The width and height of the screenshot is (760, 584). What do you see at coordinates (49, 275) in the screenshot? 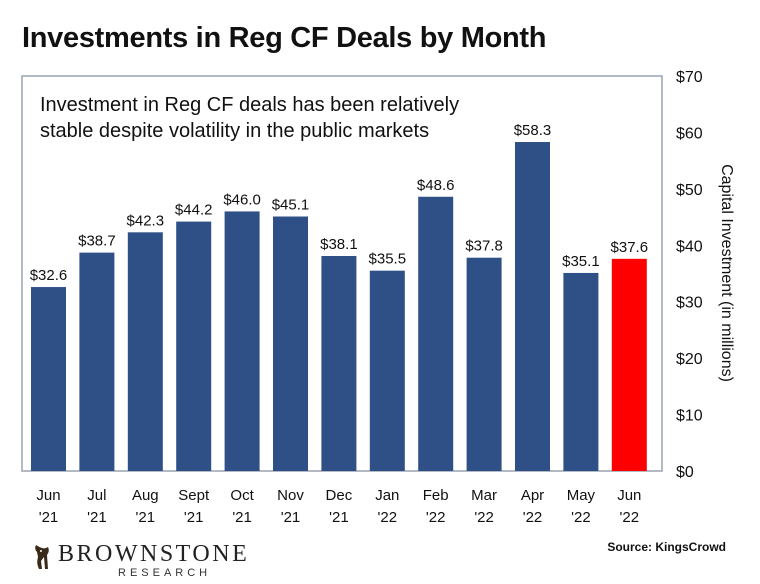
I see `bar-value-label: $32.6` at bounding box center [49, 275].